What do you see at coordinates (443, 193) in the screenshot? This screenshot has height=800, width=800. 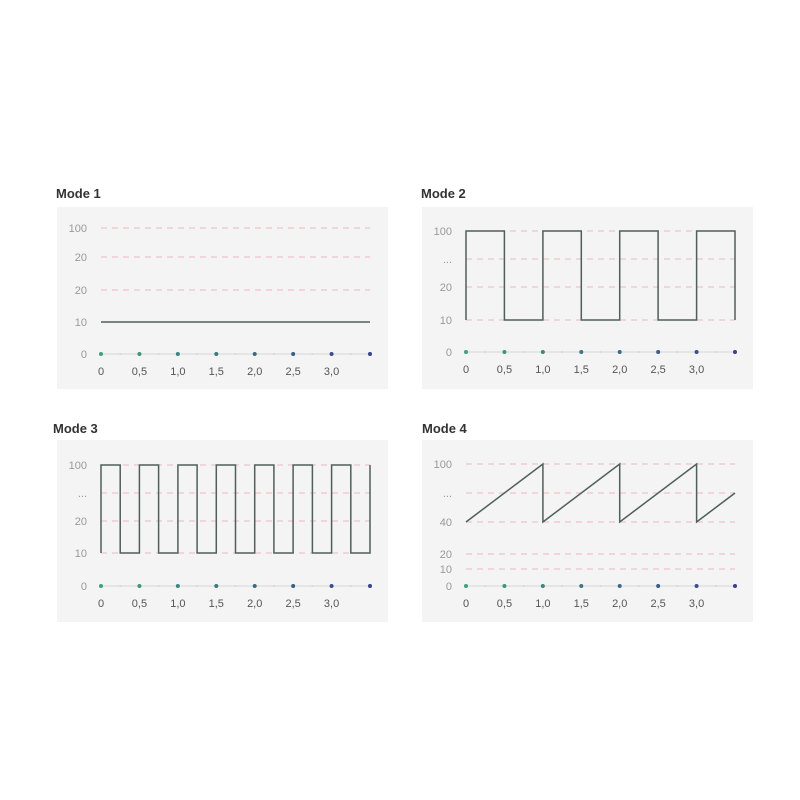 I see `chart-title-mode-2: Mode 2` at bounding box center [443, 193].